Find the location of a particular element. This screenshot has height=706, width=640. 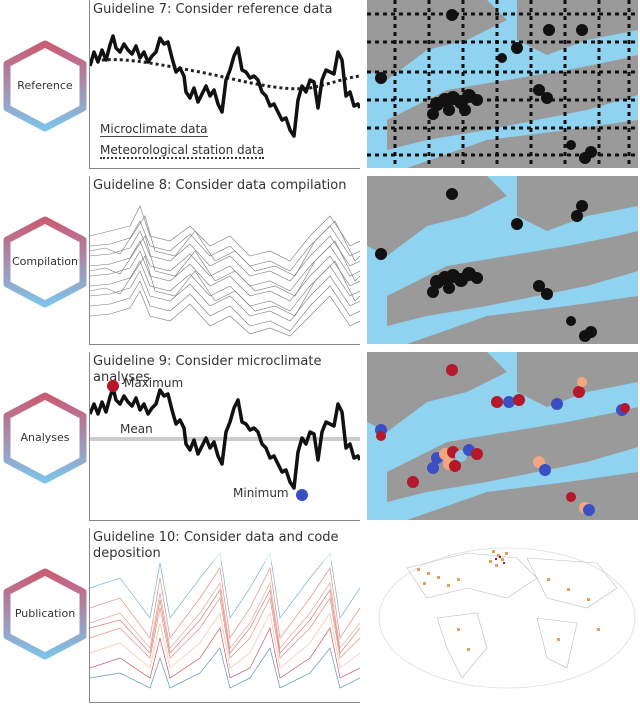

panel-compilation: Guideline 8: Consider data compilation is located at coordinates (224, 260).